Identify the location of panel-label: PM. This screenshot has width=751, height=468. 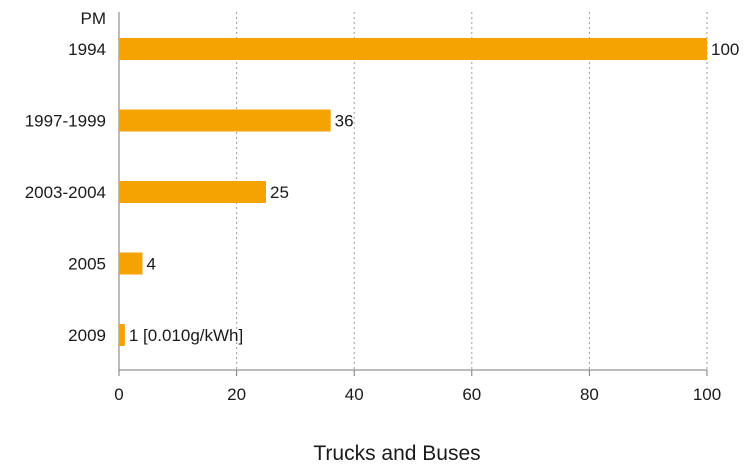
(94, 18).